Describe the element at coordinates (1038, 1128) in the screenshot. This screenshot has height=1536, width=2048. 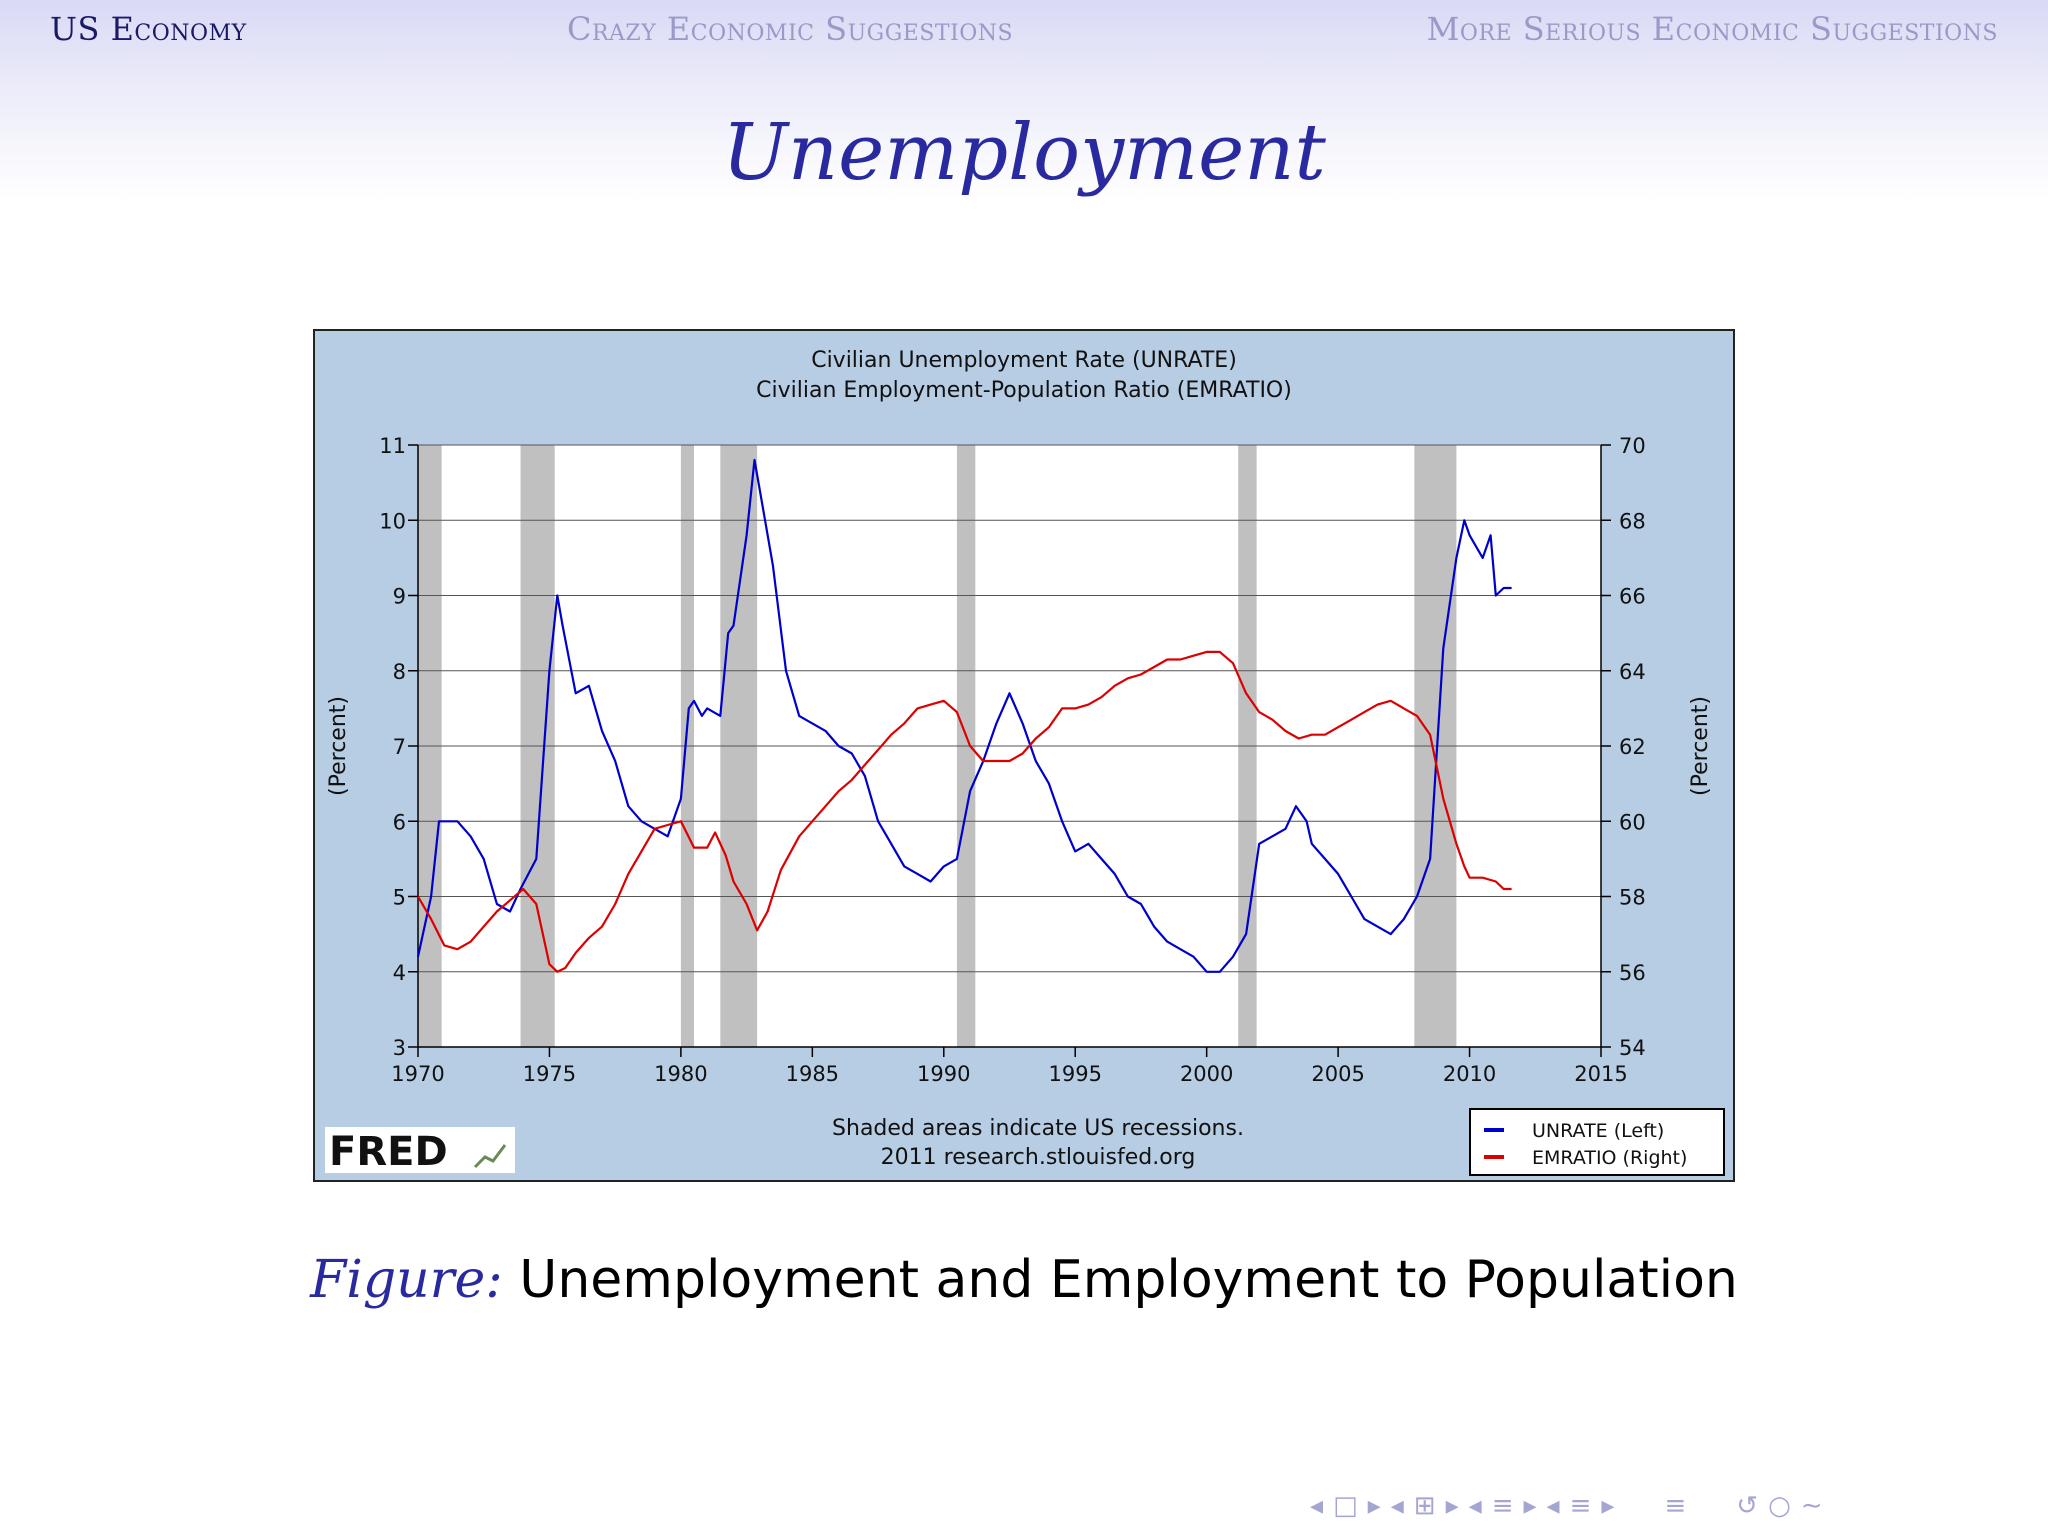
I see `chart-footer-note: Shaded areas indicate US recessions.` at that location.